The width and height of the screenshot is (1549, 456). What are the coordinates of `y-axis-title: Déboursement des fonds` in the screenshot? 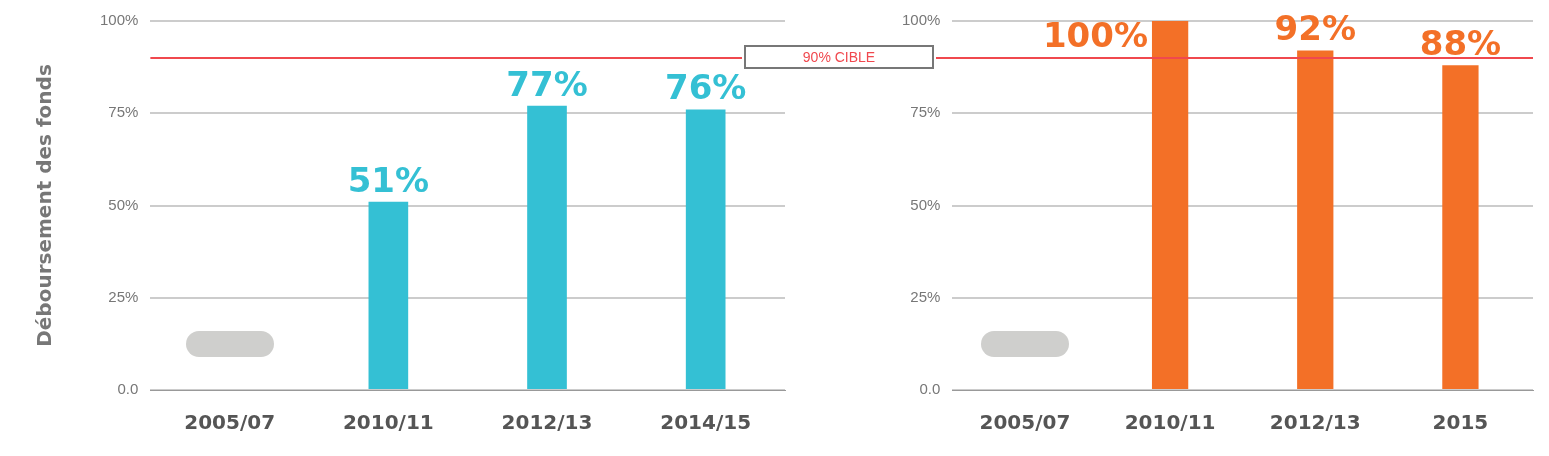 It's located at (44, 205).